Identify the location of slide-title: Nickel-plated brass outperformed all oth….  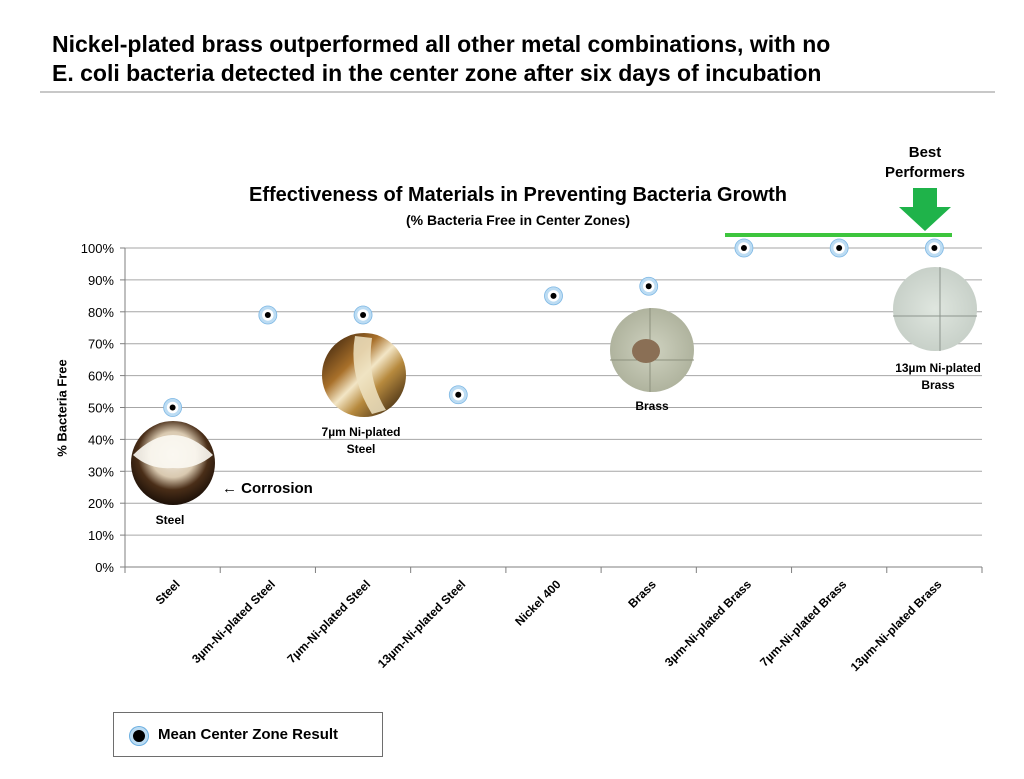
(522, 59).